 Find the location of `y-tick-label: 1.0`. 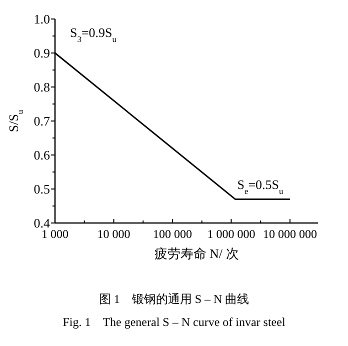

y-tick-label: 1.0 is located at coordinates (42, 19).